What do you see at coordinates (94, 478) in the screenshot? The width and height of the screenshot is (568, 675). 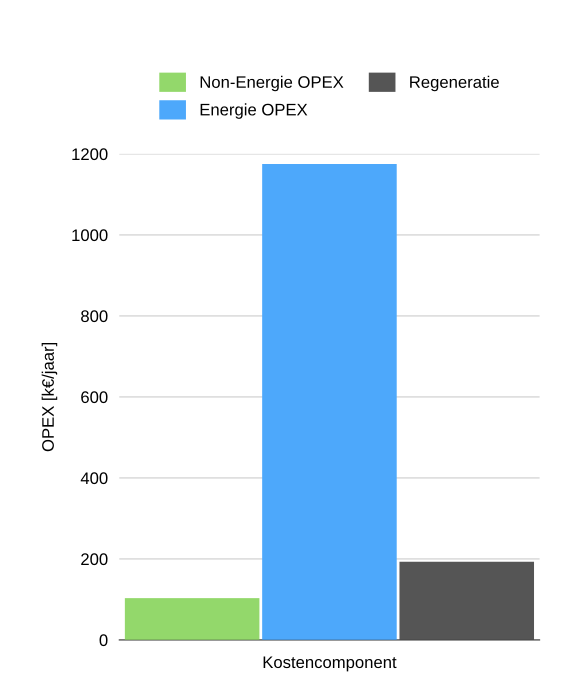 I see `y-tick-label: 400` at bounding box center [94, 478].